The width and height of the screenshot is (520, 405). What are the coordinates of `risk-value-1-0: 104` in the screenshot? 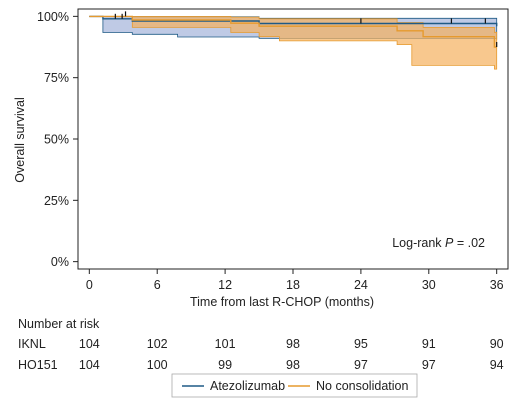 It's located at (89, 365).